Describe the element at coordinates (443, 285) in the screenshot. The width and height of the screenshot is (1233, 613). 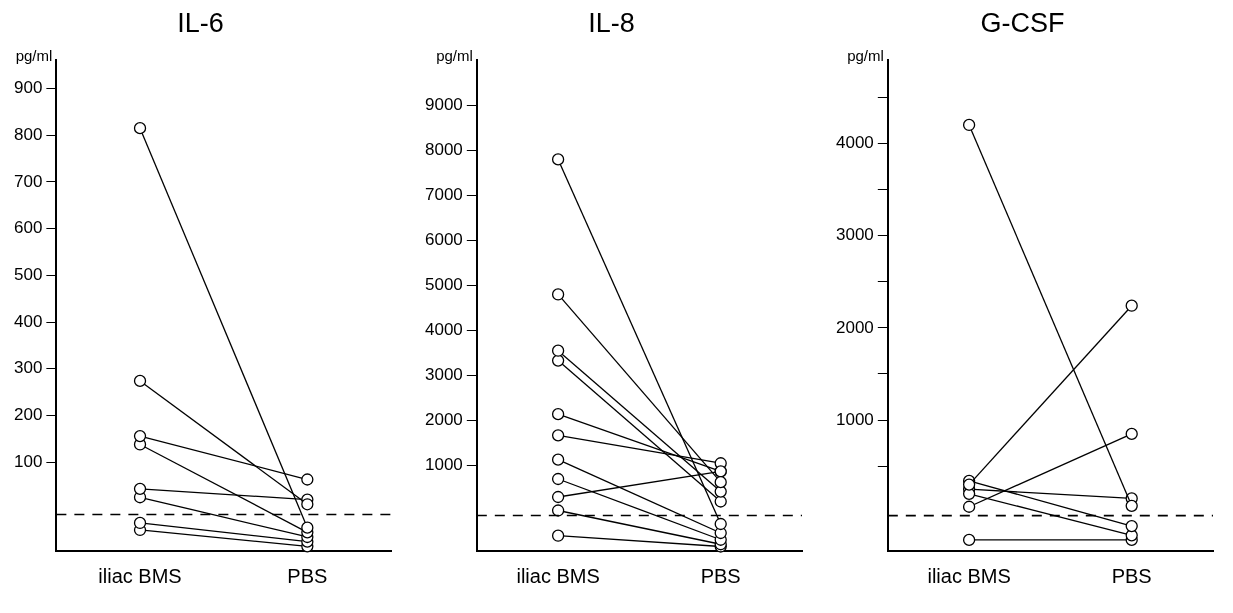
I see `y-tick-label: 5000` at that location.